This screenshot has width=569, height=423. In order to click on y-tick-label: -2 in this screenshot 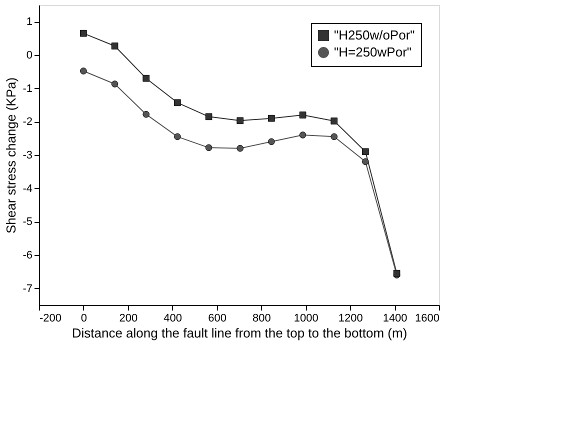, I will do `click(27, 122)`.